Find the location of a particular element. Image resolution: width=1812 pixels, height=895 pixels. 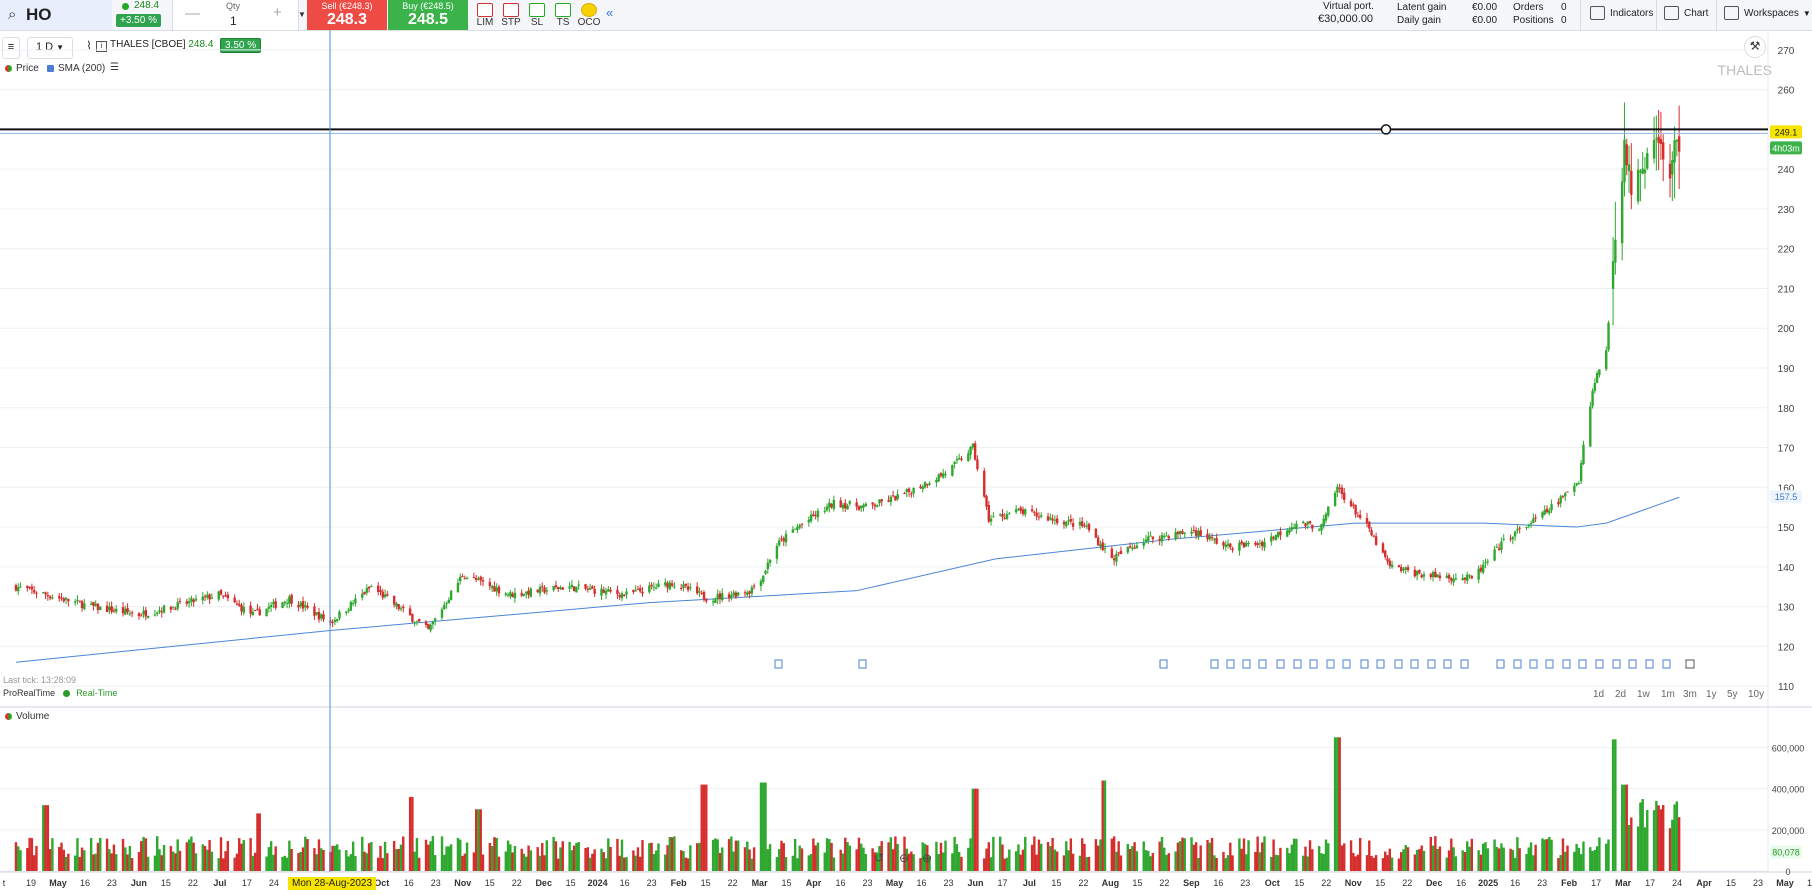

chart-button: Chart is located at coordinates (1686, 15).